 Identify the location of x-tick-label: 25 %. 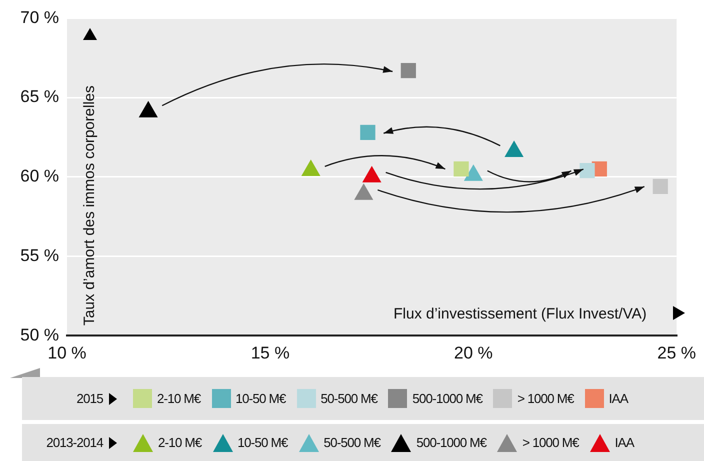
(676, 352).